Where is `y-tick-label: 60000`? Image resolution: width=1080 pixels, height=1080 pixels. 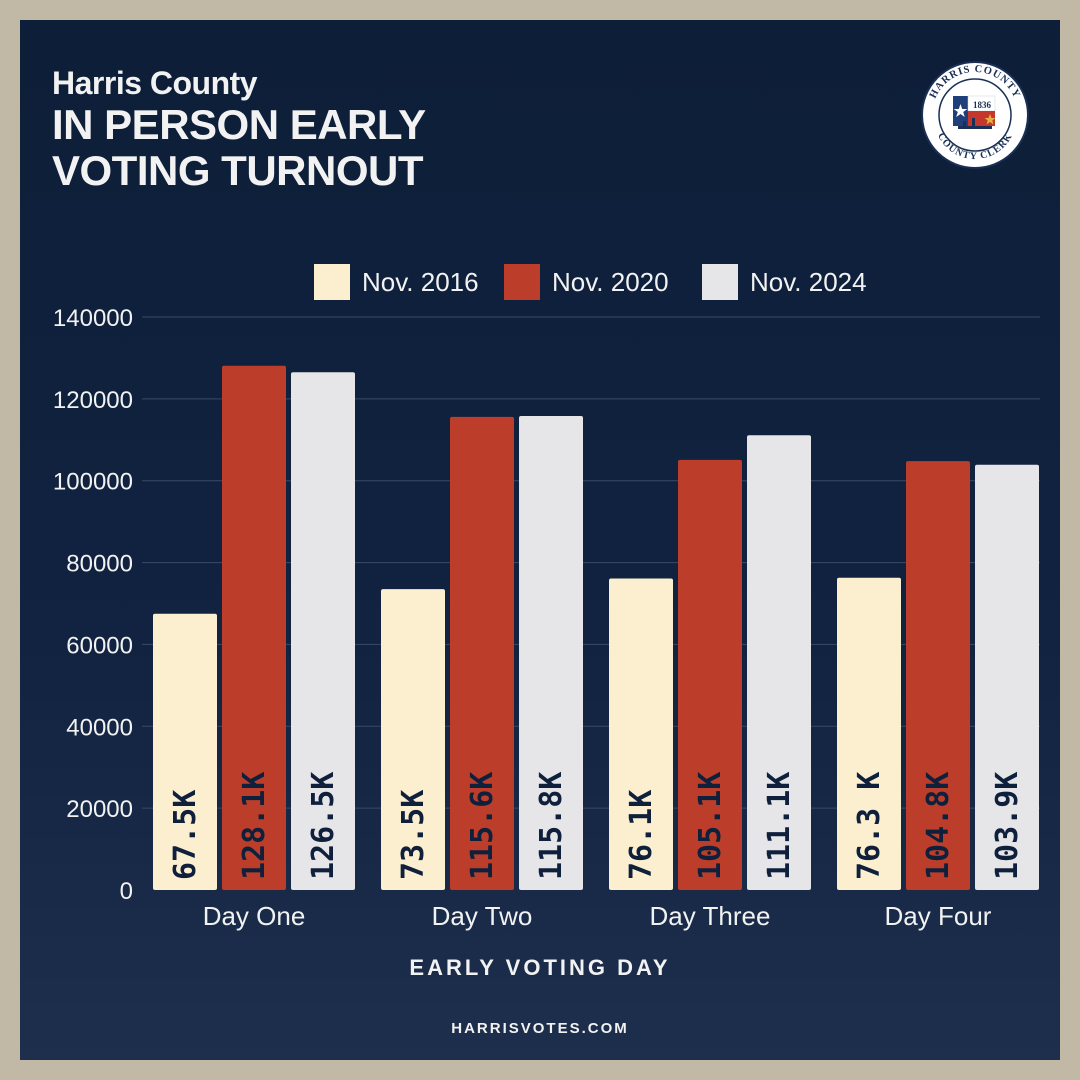 y-tick-label: 60000 is located at coordinates (99, 645).